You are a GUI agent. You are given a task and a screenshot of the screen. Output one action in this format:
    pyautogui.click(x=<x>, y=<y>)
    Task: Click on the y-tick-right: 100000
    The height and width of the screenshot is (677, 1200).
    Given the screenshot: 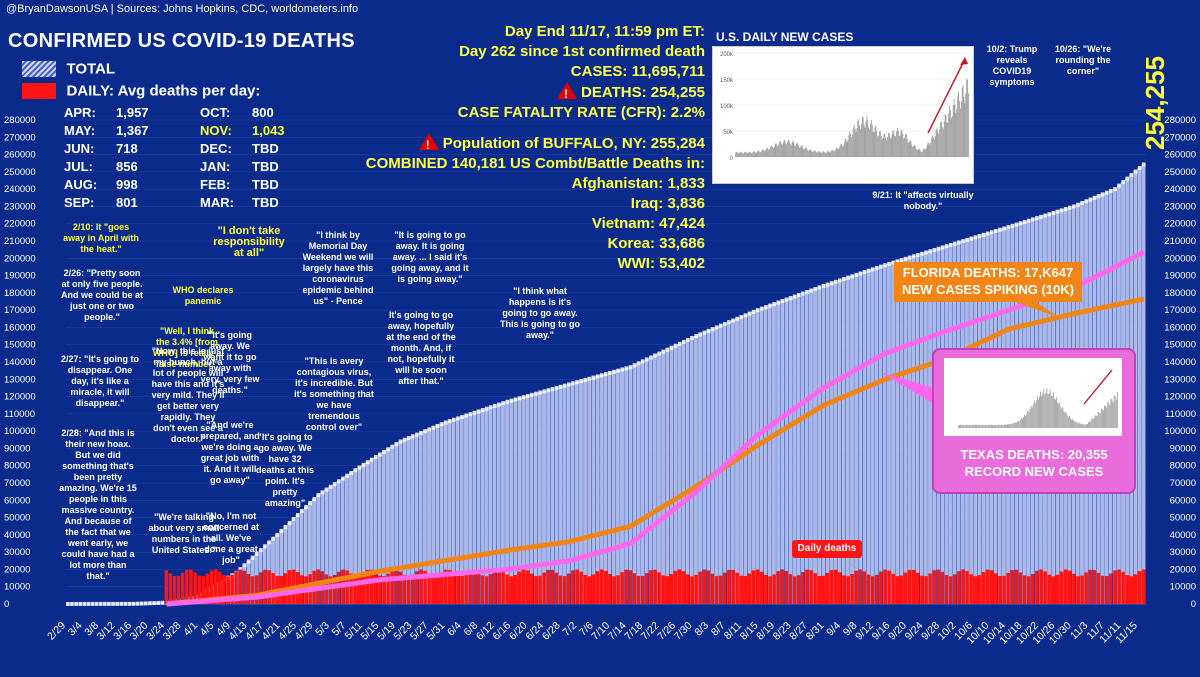 What is the action you would take?
    pyautogui.click(x=1180, y=431)
    